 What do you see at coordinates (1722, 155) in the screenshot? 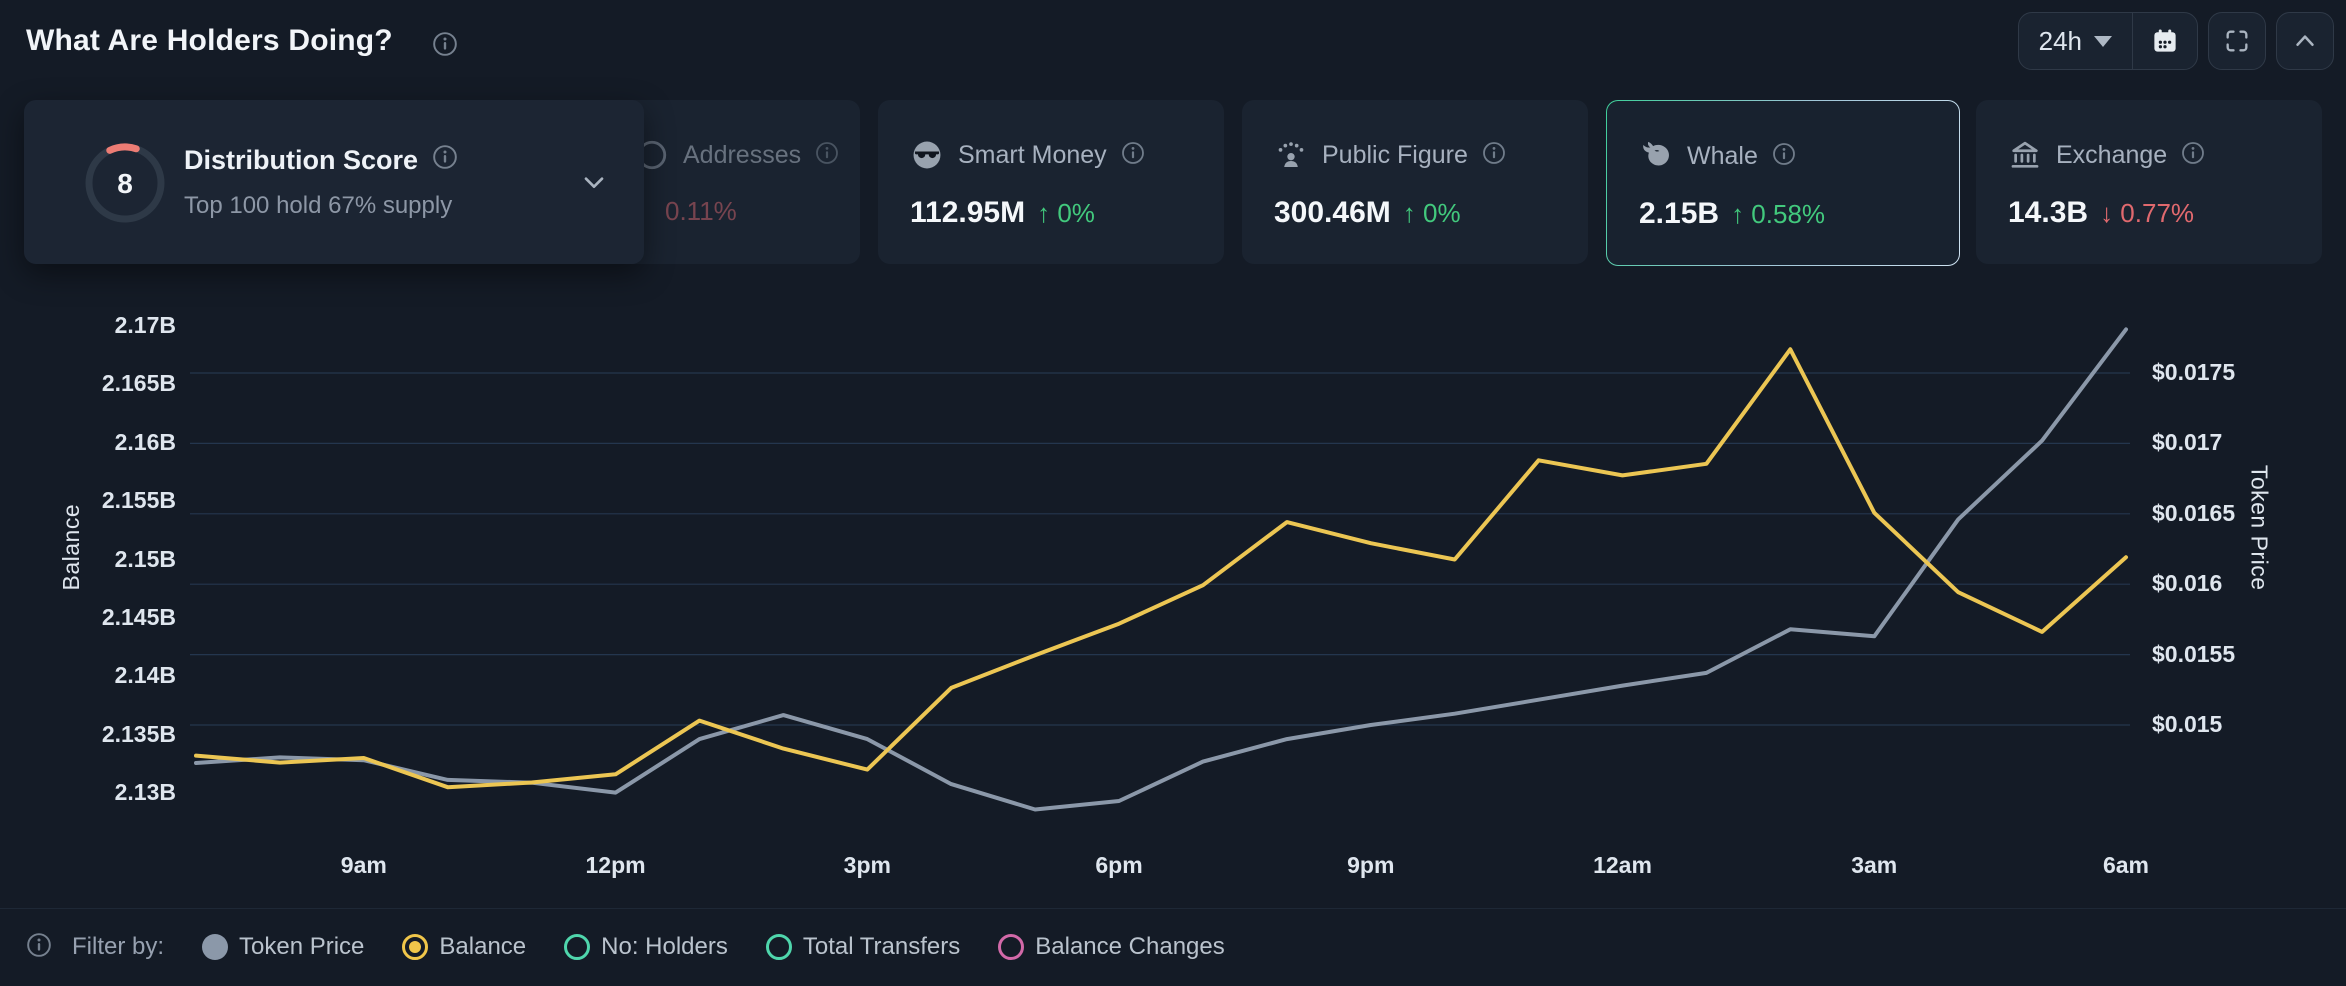
I see `card-title: Whale` at bounding box center [1722, 155].